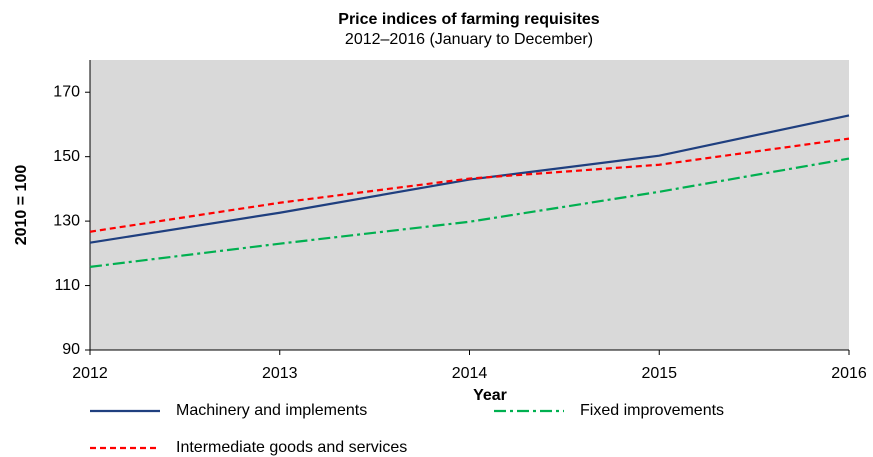 The height and width of the screenshot is (457, 873). Describe the element at coordinates (469, 19) in the screenshot. I see `chart-title: Price indices of farming requisites` at that location.